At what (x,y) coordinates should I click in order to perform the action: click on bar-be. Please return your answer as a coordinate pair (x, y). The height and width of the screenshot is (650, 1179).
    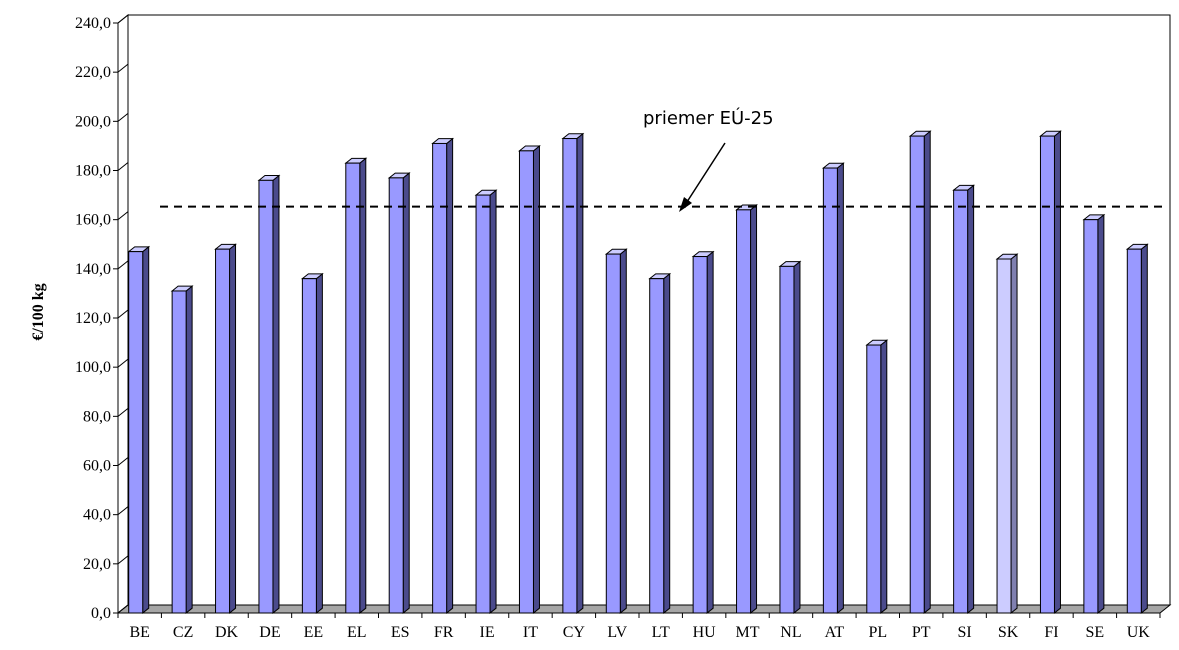
    Looking at the image, I should click on (139, 430).